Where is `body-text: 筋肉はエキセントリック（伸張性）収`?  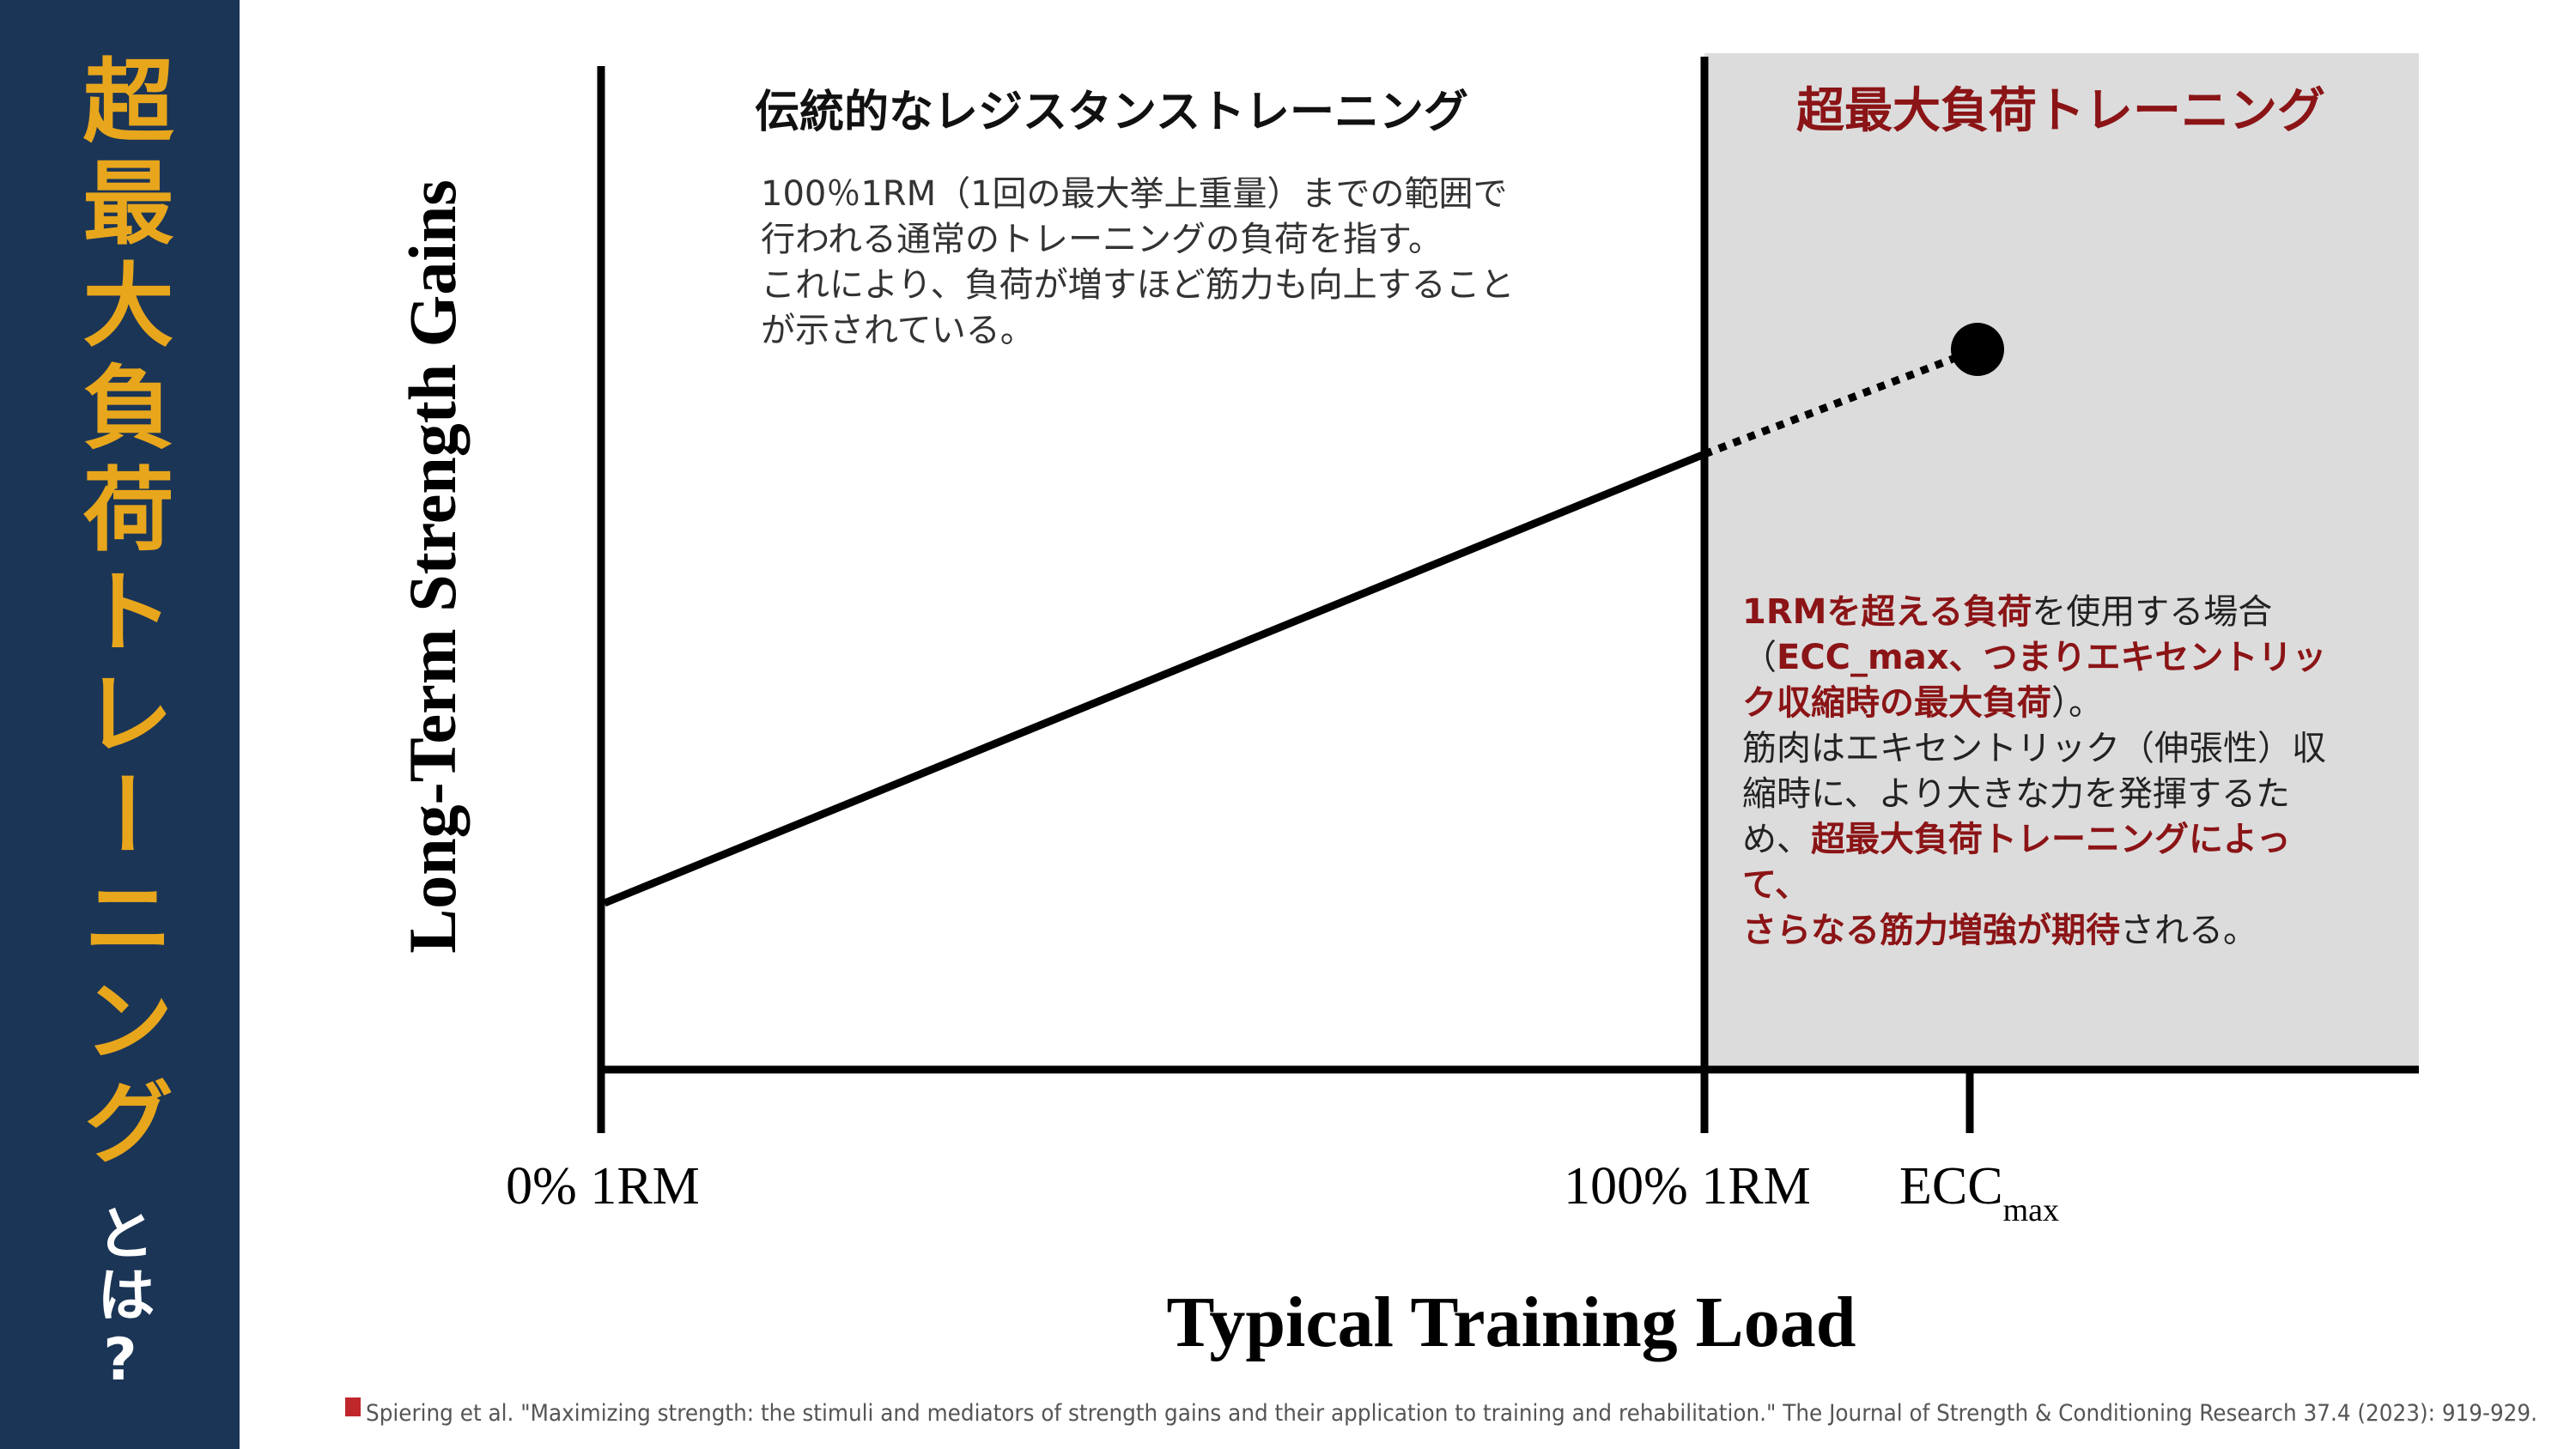 body-text: 筋肉はエキセントリック（伸張性）収 is located at coordinates (2034, 748).